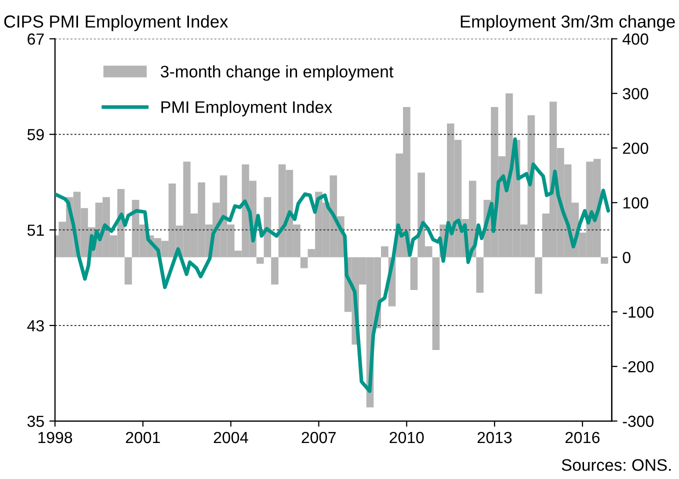 Image resolution: width=679 pixels, height=479 pixels. What do you see at coordinates (567, 23) in the screenshot?
I see `y2-axis-title: Employment 3m/3m change` at bounding box center [567, 23].